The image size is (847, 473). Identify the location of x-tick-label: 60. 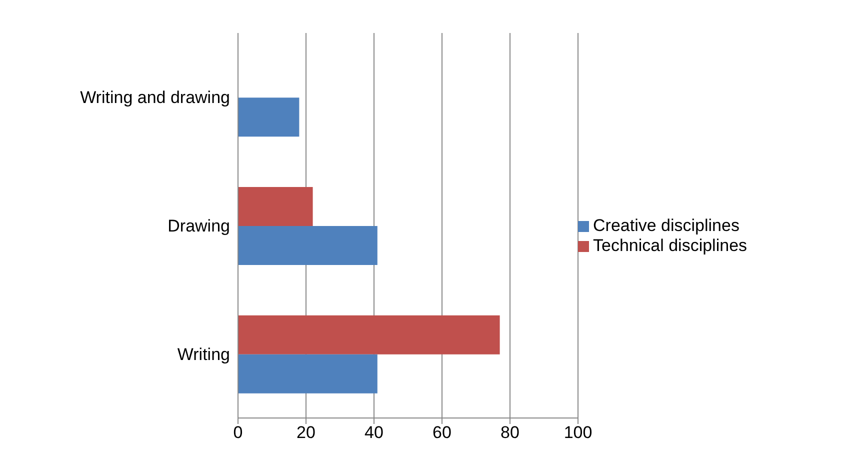
(442, 432).